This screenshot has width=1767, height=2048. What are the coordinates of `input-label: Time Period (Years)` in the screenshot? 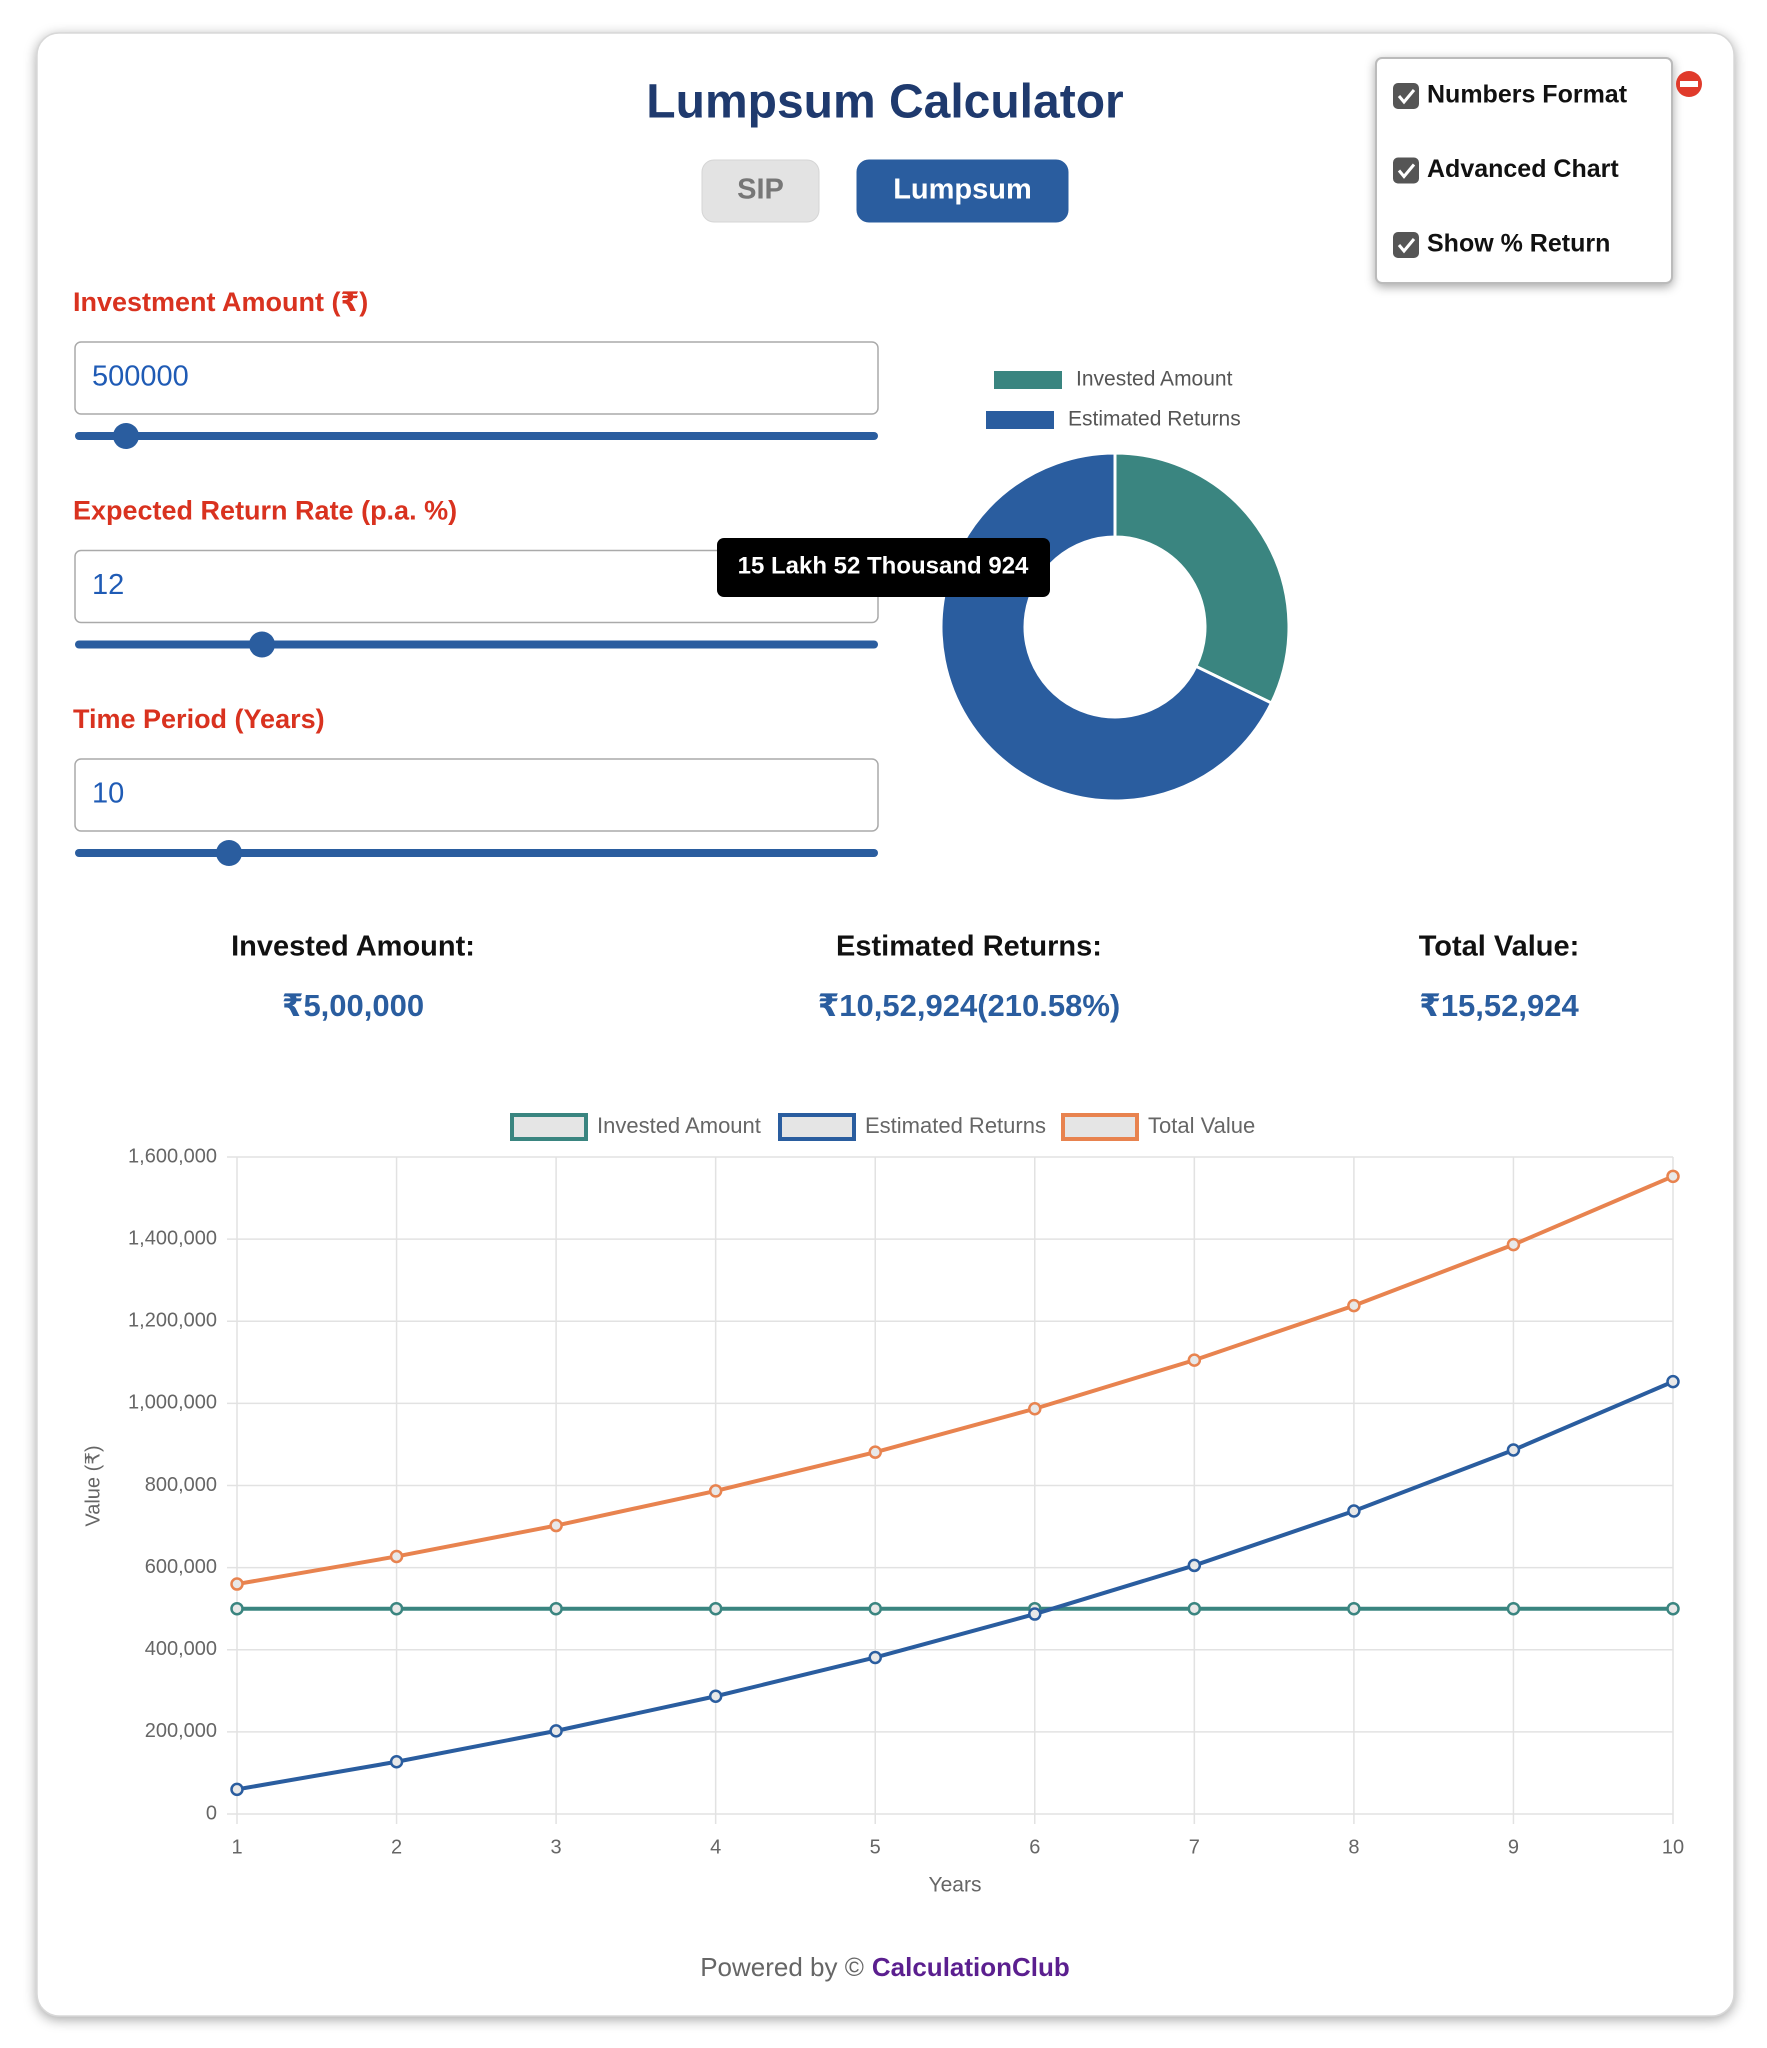 It's located at (199, 719).